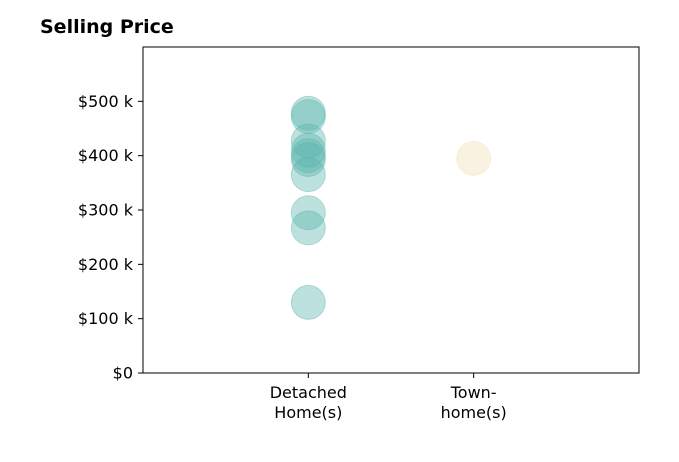 Image resolution: width=679 pixels, height=462 pixels. Describe the element at coordinates (106, 155) in the screenshot. I see `y-tick-label: $400 k` at that location.